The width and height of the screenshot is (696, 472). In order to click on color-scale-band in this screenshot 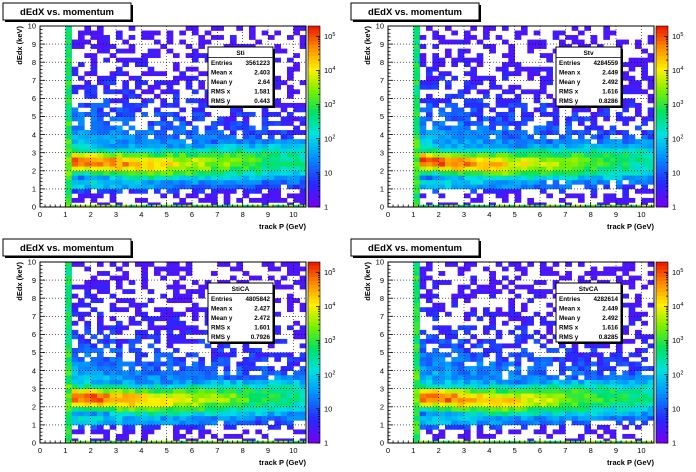, I will do `click(662, 54)`.